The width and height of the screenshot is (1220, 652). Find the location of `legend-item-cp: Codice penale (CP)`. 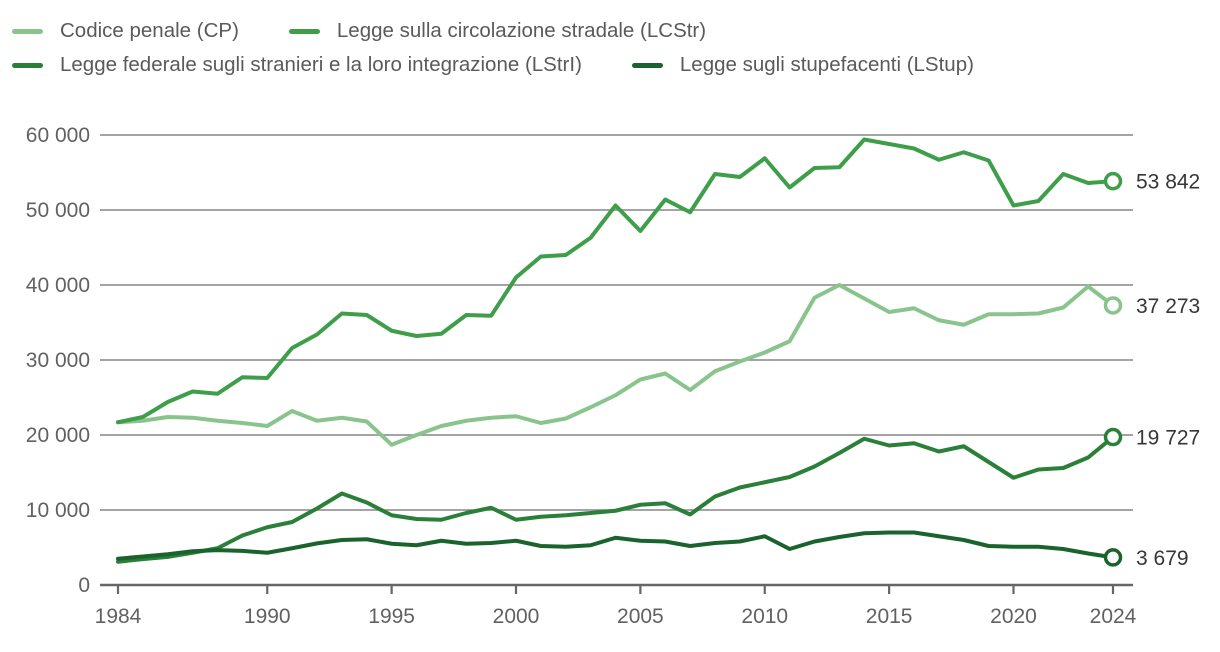

legend-item-cp: Codice penale (CP) is located at coordinates (125, 31).